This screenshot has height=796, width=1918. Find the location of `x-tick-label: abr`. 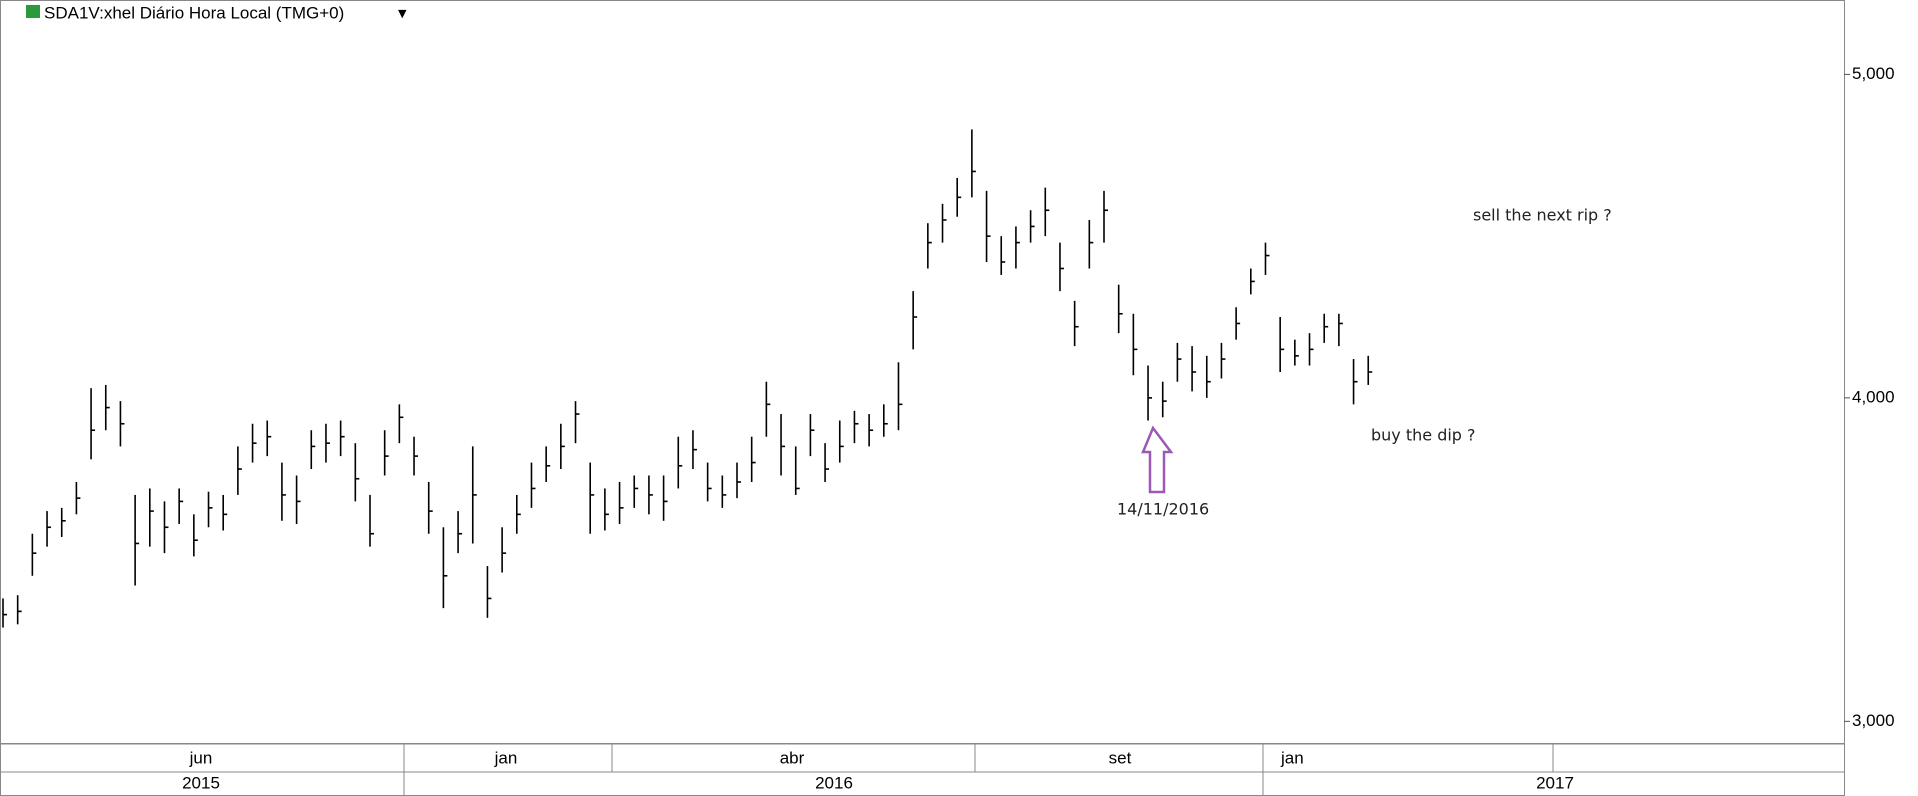

x-tick-label: abr is located at coordinates (792, 757).